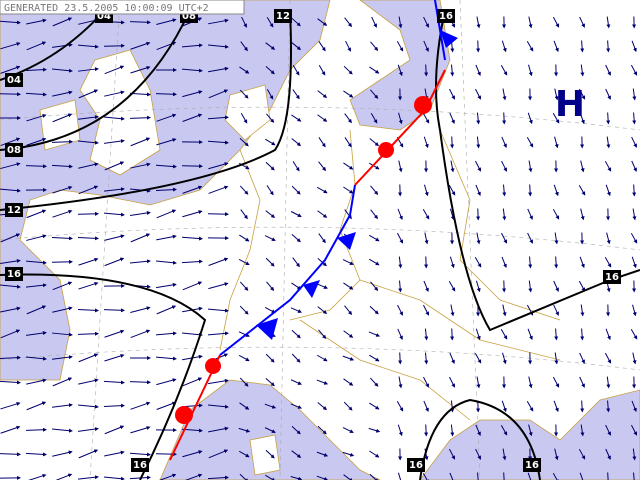  I want to click on header-box, so click(122, 7).